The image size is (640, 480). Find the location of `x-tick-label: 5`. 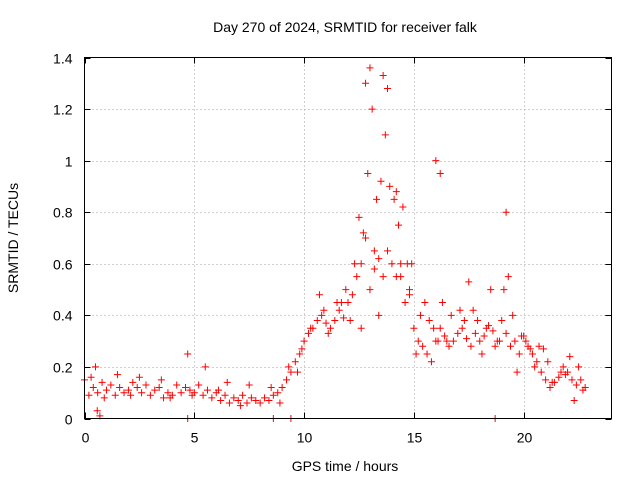

x-tick-label: 5 is located at coordinates (195, 438).